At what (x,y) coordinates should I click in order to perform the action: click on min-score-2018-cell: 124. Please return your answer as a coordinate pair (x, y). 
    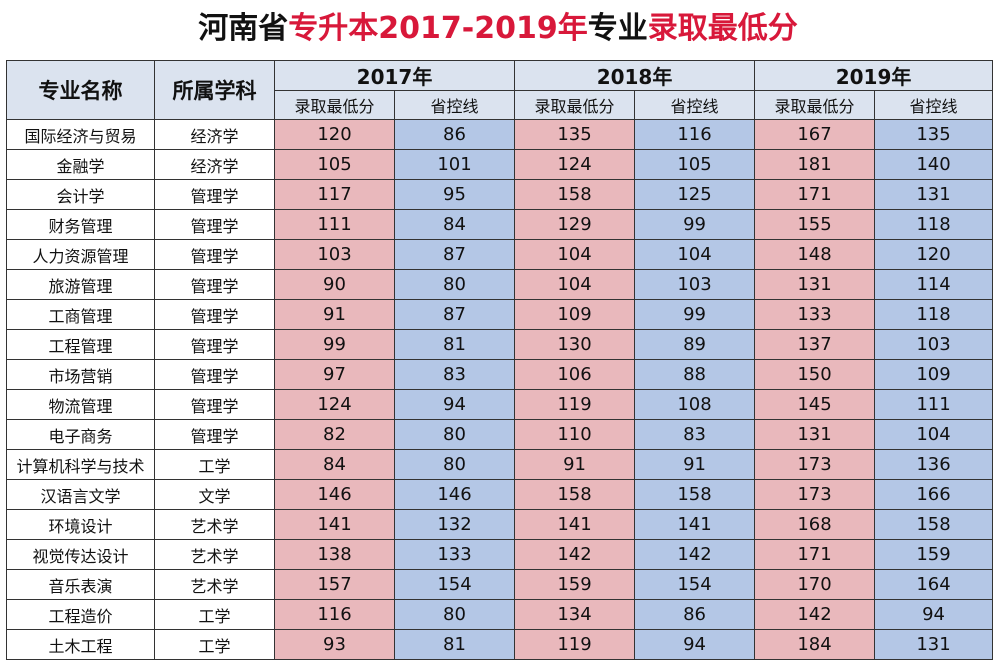
    Looking at the image, I should click on (575, 164).